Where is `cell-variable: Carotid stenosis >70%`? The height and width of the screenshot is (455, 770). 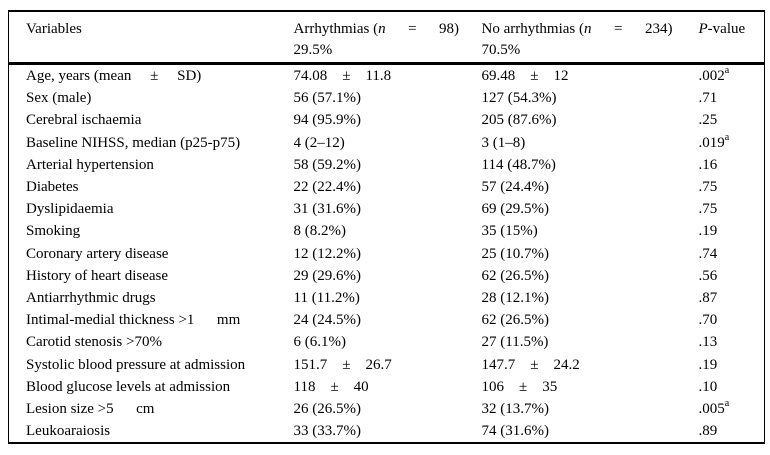 cell-variable: Carotid stenosis >70% is located at coordinates (94, 342).